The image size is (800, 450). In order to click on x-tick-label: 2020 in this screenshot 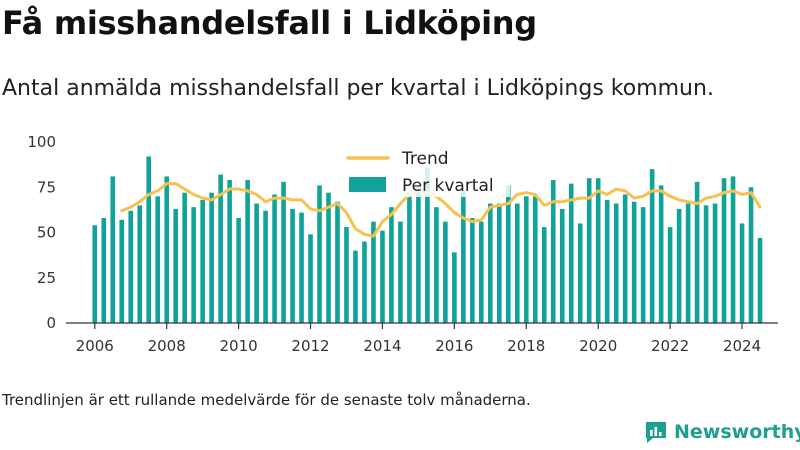, I will do `click(598, 346)`.